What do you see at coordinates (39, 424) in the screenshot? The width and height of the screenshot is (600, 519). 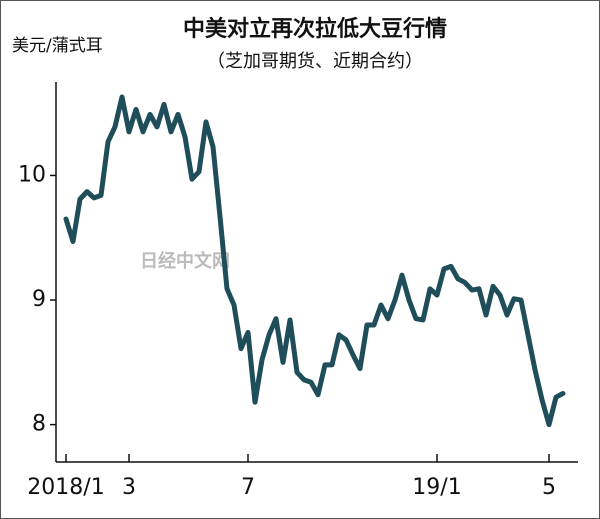 I see `y-tick-label: 8` at bounding box center [39, 424].